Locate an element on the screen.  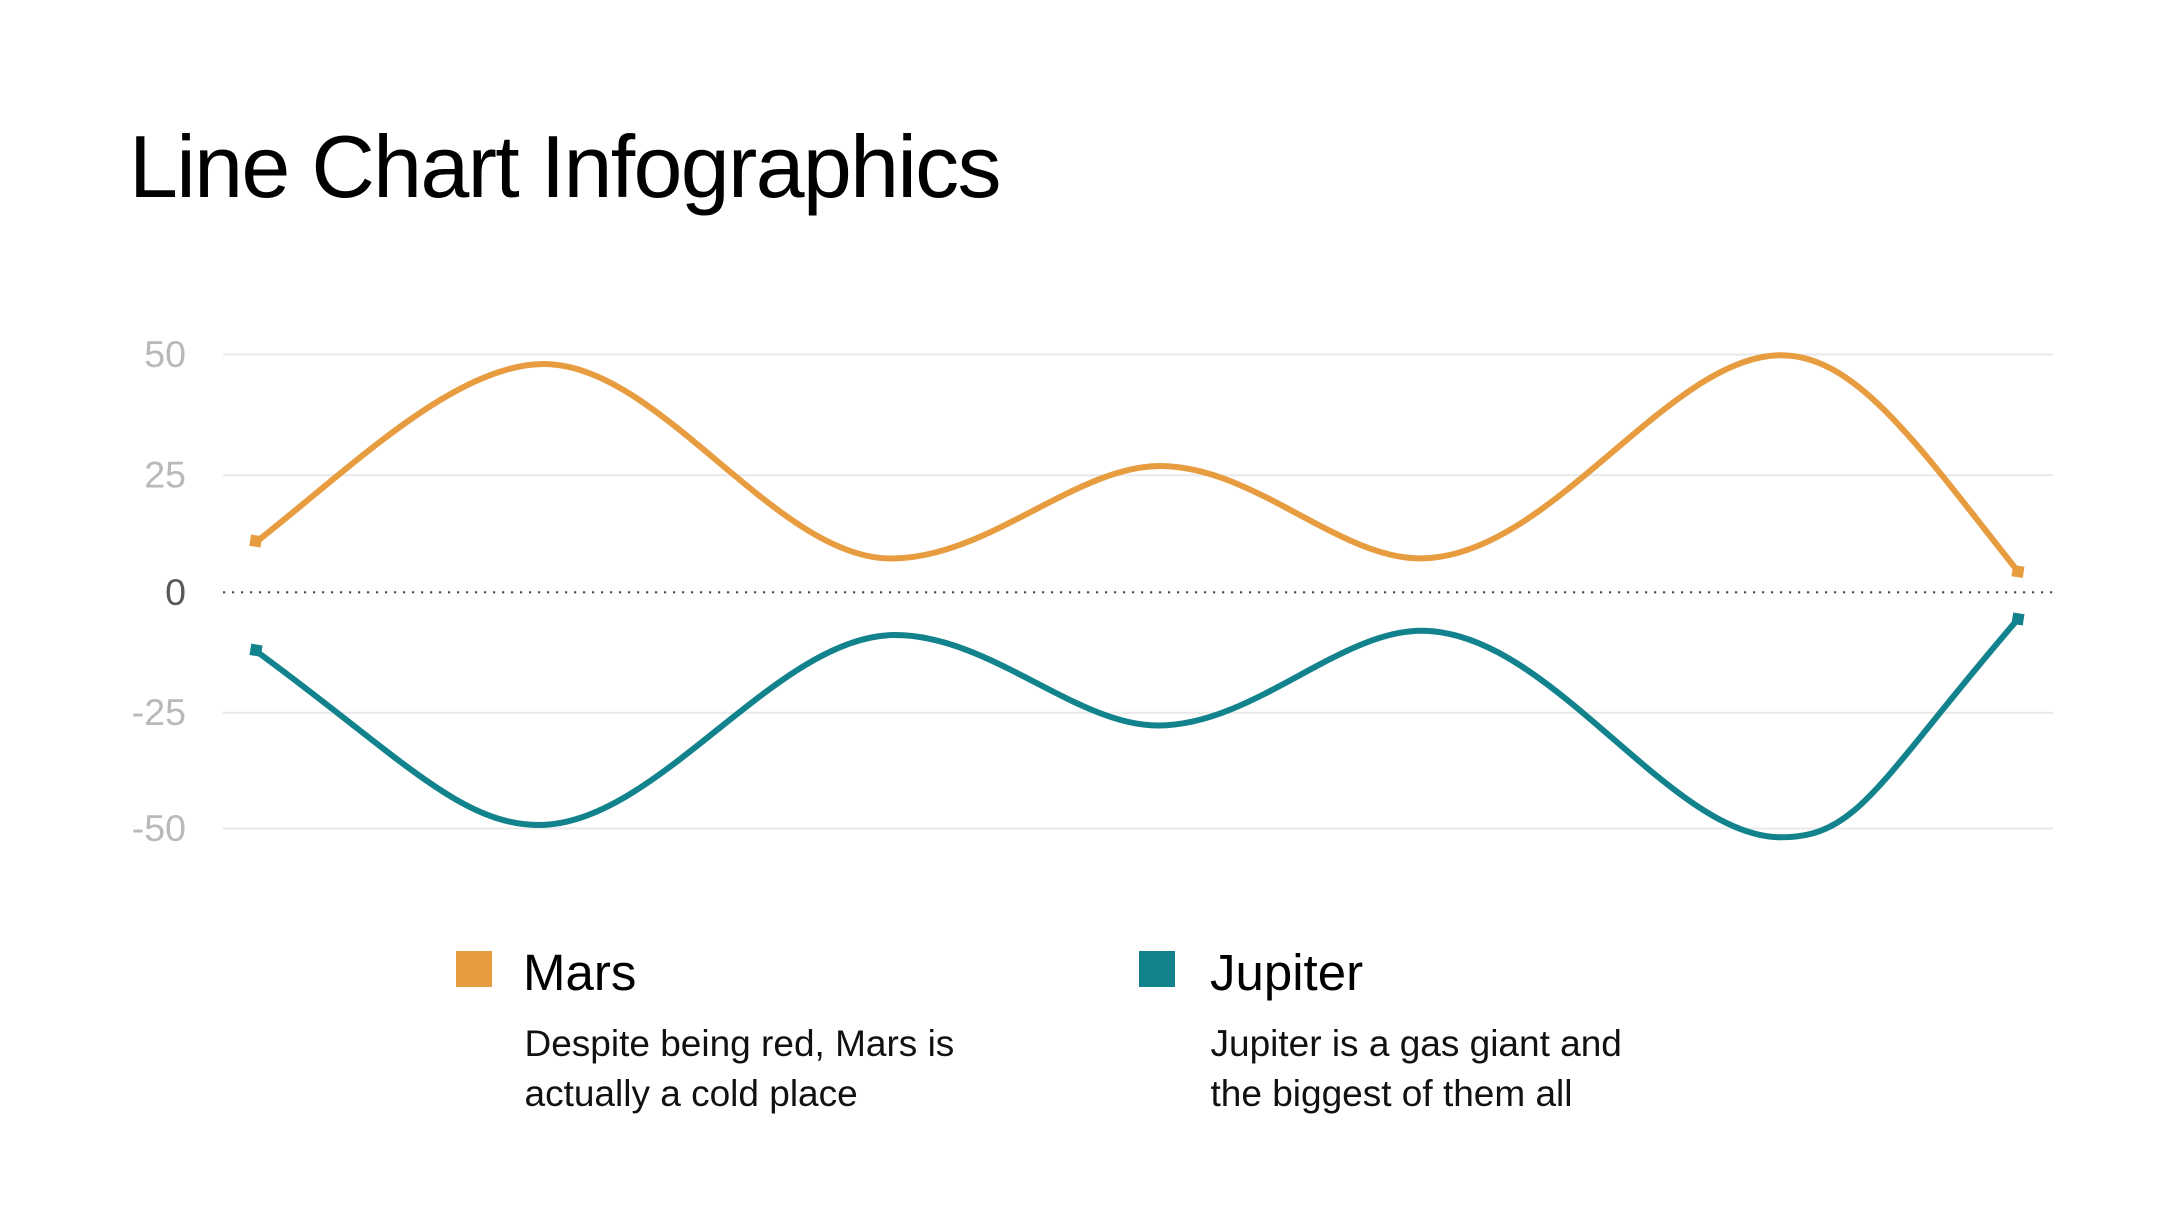
svg-text: -50 is located at coordinates (159, 828).